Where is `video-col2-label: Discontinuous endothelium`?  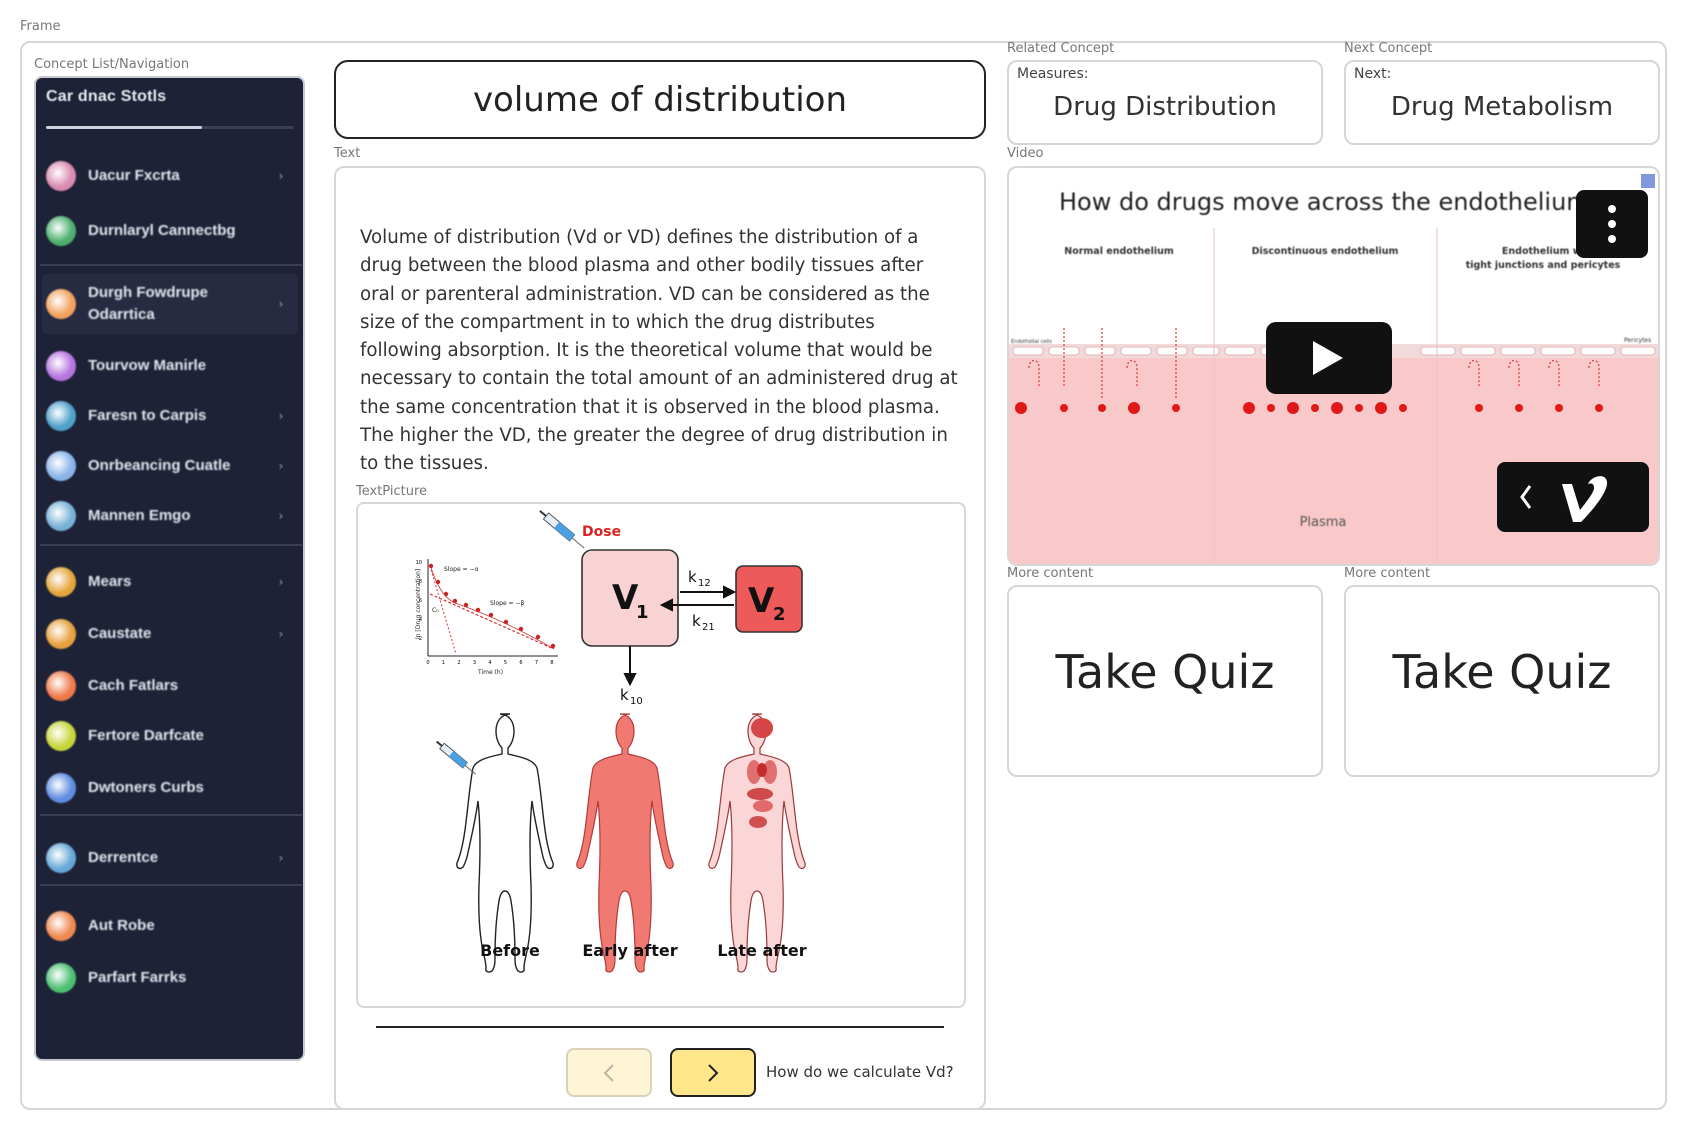
video-col2-label: Discontinuous endothelium is located at coordinates (1325, 251).